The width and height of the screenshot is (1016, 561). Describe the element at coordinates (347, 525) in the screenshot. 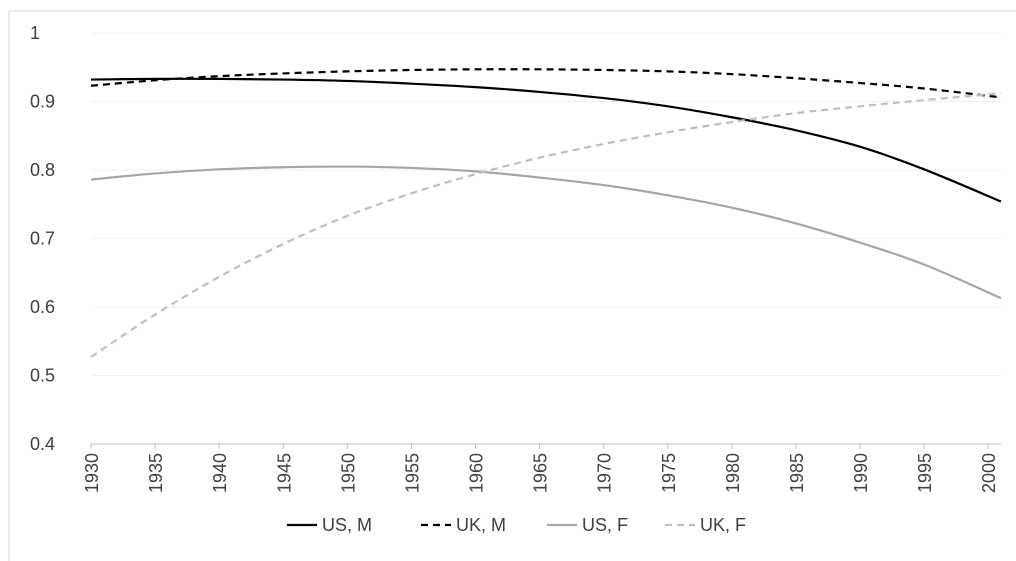

I see `legend-label-0: US, M` at that location.